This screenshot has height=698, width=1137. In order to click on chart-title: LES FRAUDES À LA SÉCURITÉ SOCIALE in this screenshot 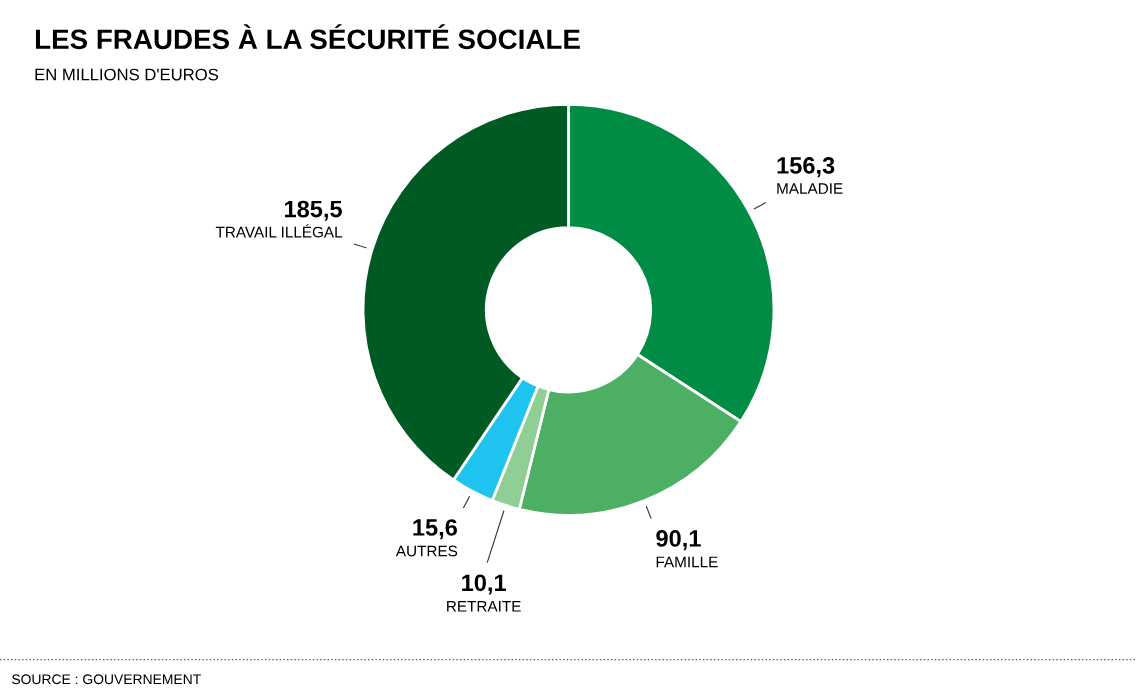, I will do `click(307, 37)`.